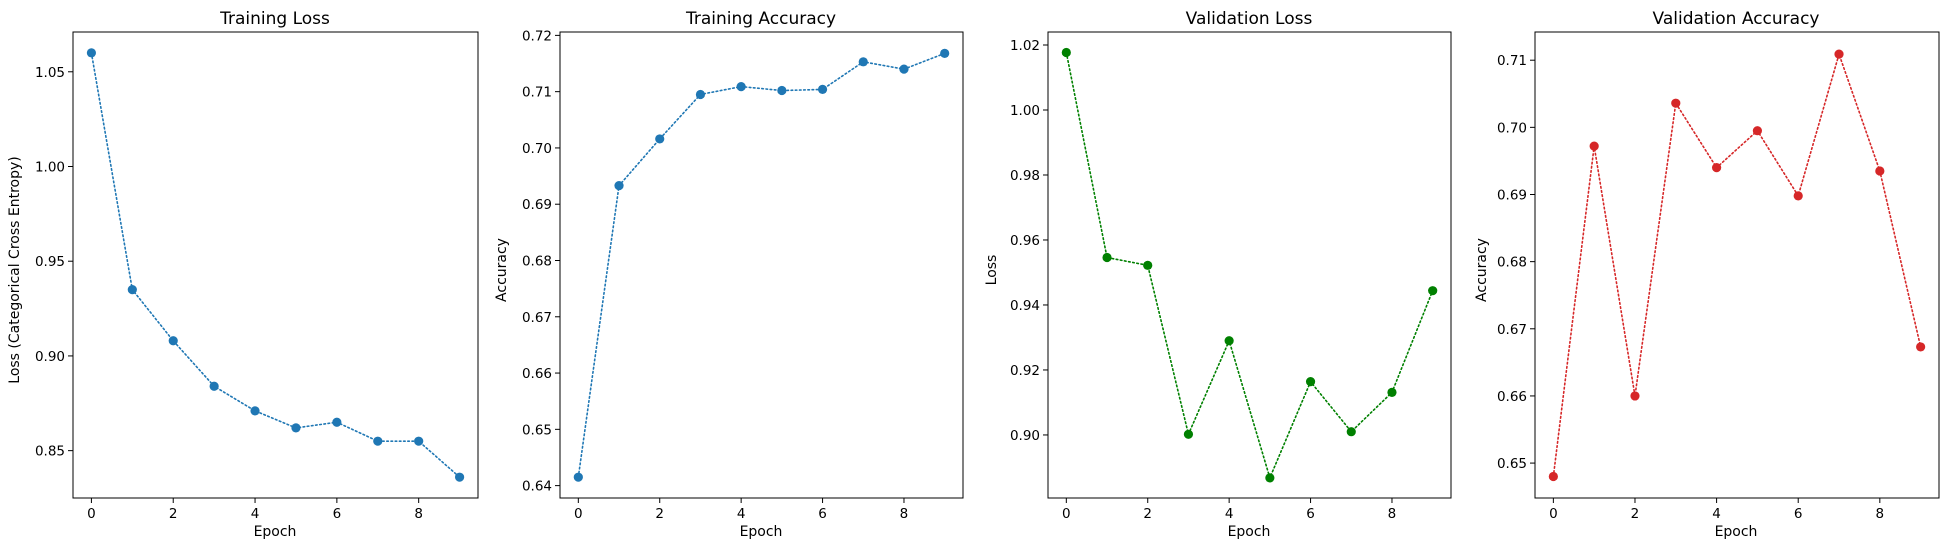  Describe the element at coordinates (1025, 46) in the screenshot. I see `y-tick-label: 1.02` at that location.